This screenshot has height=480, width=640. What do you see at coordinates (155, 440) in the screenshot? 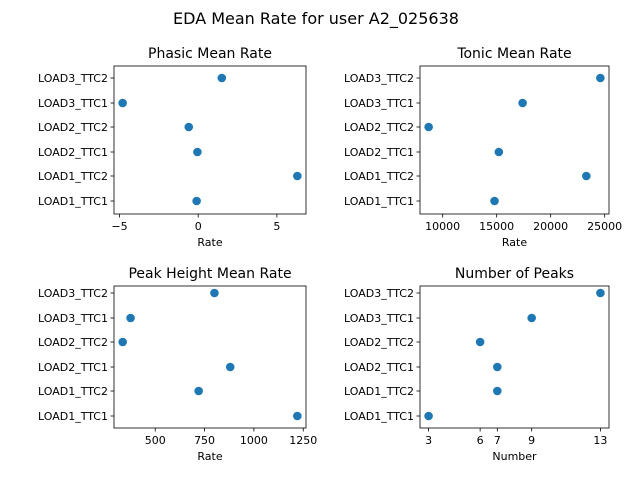
I see `x-tick-label: 500` at bounding box center [155, 440].